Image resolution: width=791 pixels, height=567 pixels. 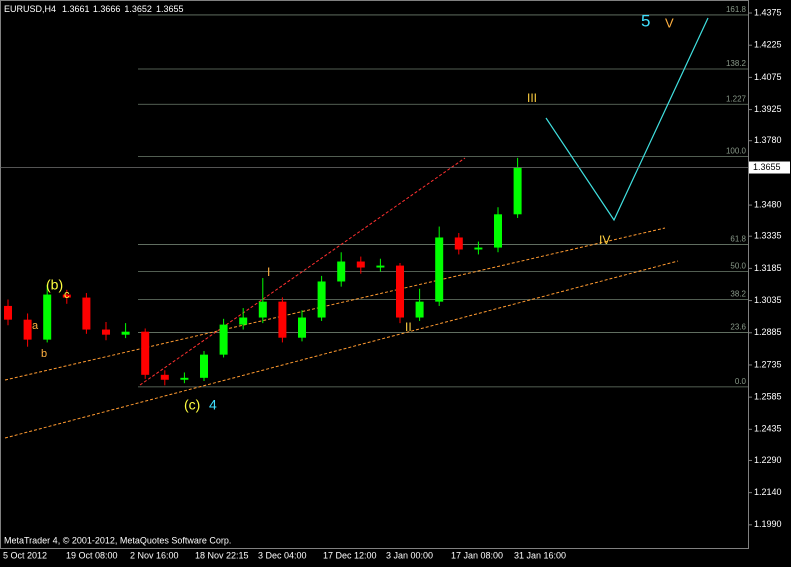 I want to click on y-tick-label: 1.4375, so click(x=768, y=12).